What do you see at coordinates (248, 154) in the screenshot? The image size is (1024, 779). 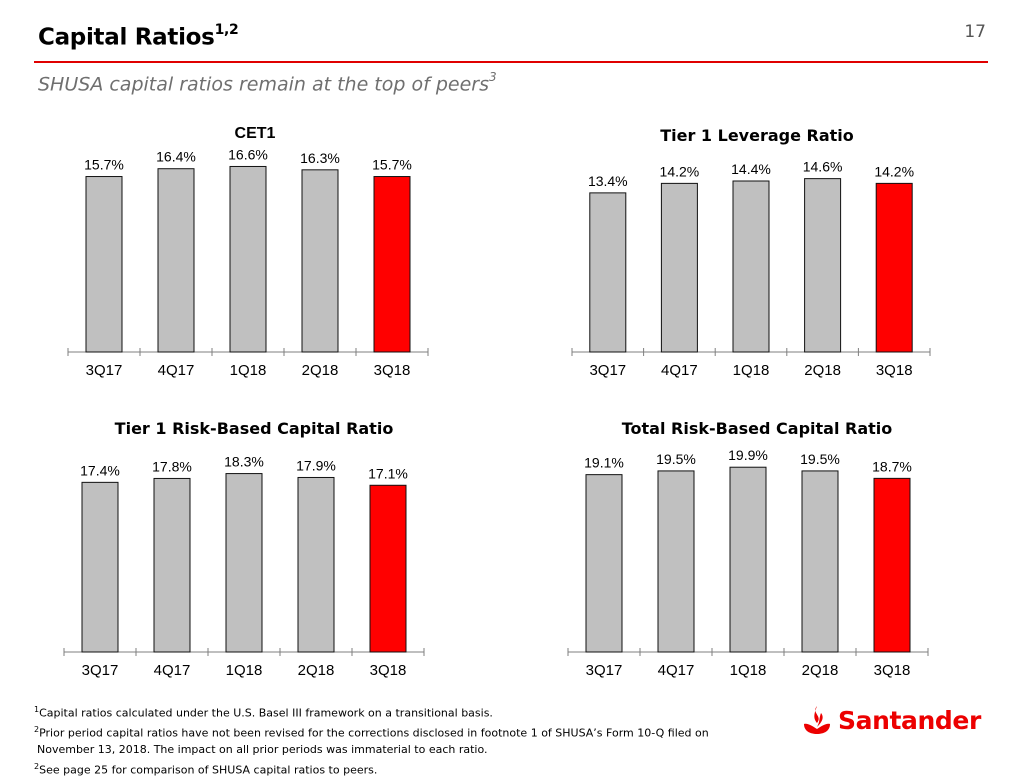 I see `chart-1-data-label: 16.6%` at bounding box center [248, 154].